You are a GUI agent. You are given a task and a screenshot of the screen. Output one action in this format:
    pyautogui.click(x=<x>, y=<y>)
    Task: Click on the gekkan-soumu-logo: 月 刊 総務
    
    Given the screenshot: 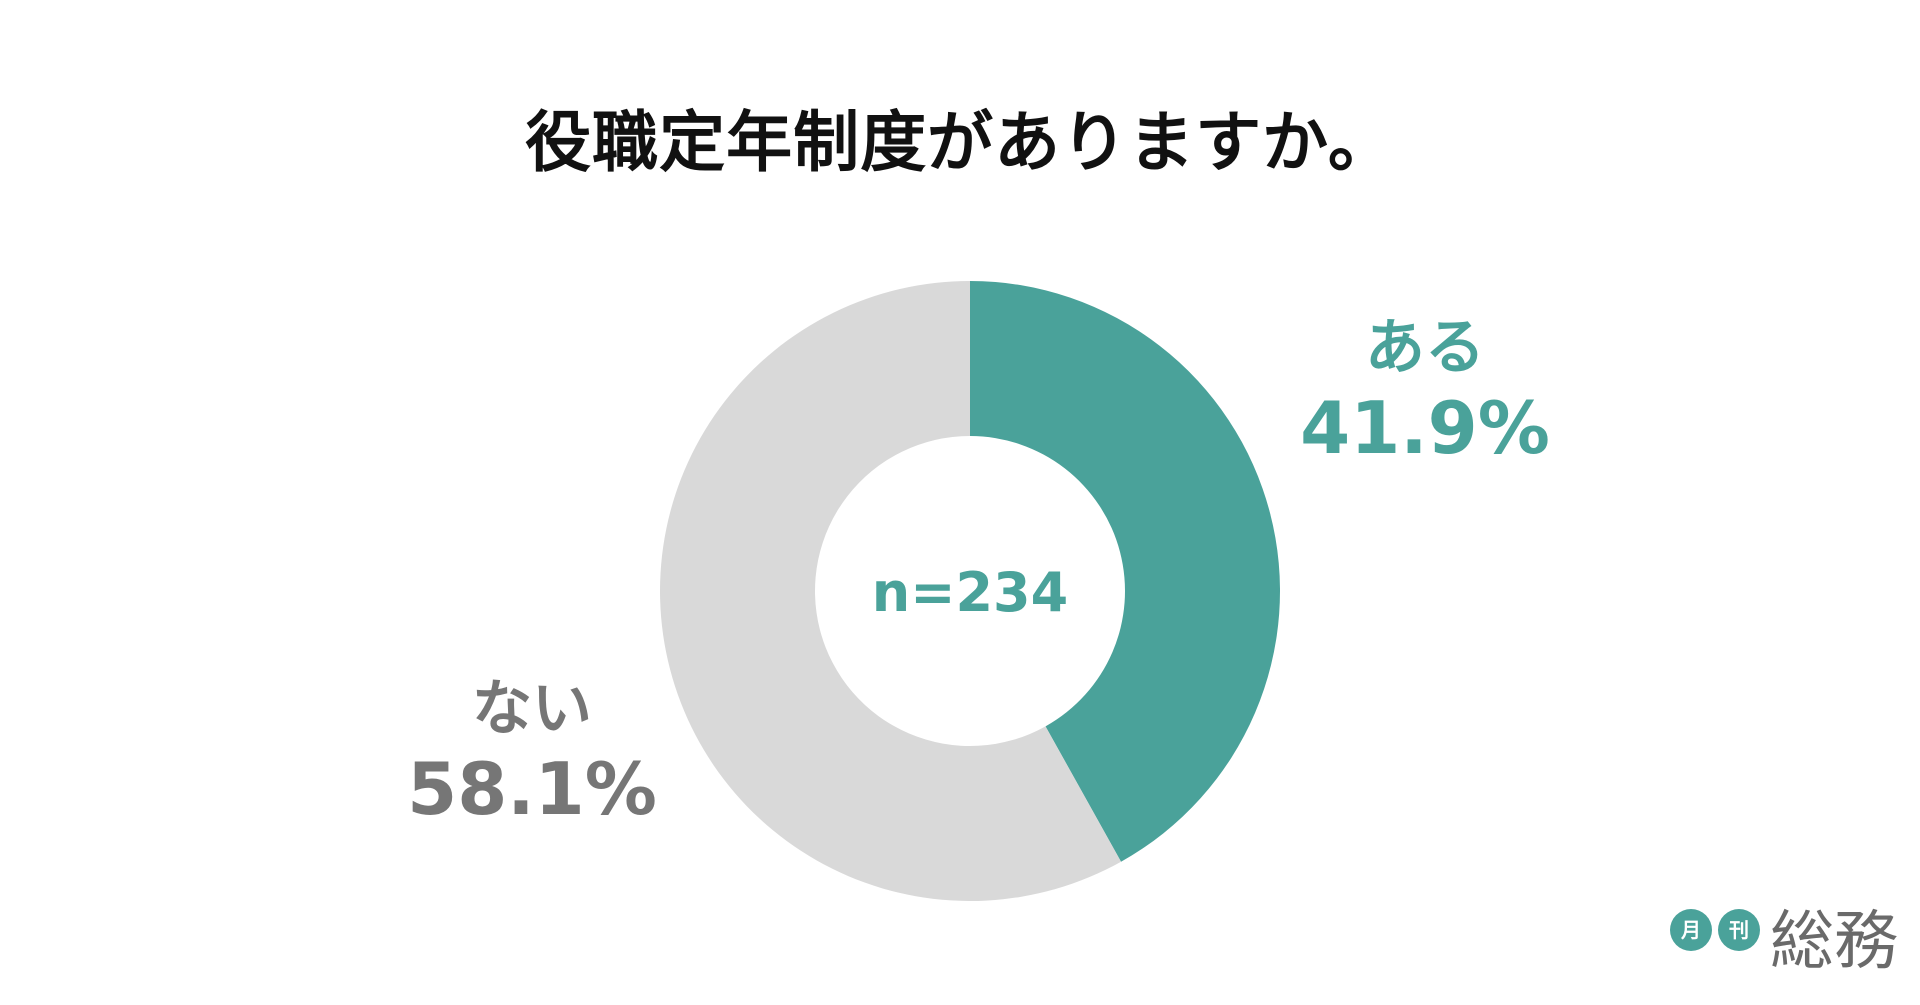 What is the action you would take?
    pyautogui.click(x=1788, y=949)
    